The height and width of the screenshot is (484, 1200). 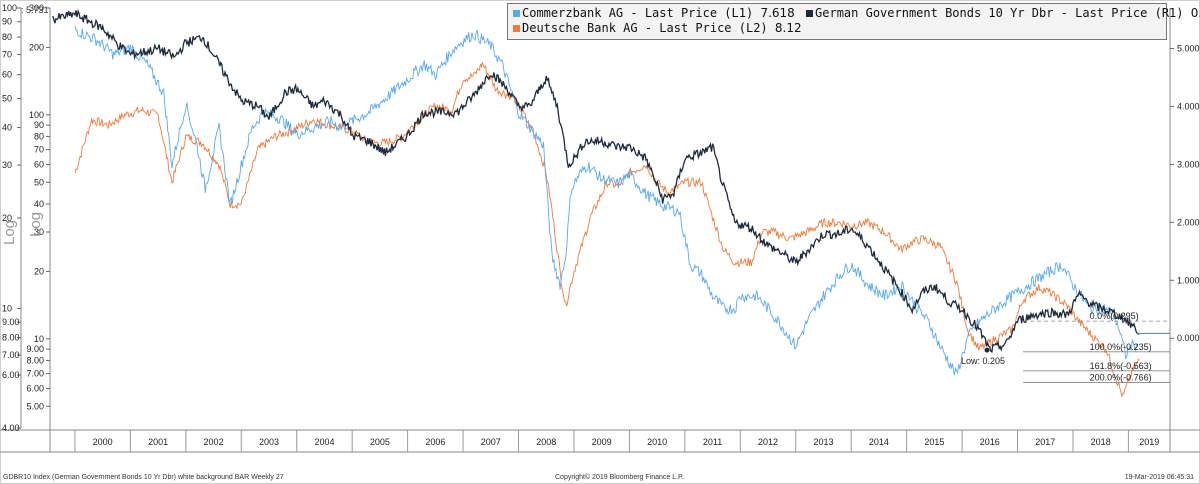 I want to click on x-tick-label: 2017, so click(x=1045, y=442).